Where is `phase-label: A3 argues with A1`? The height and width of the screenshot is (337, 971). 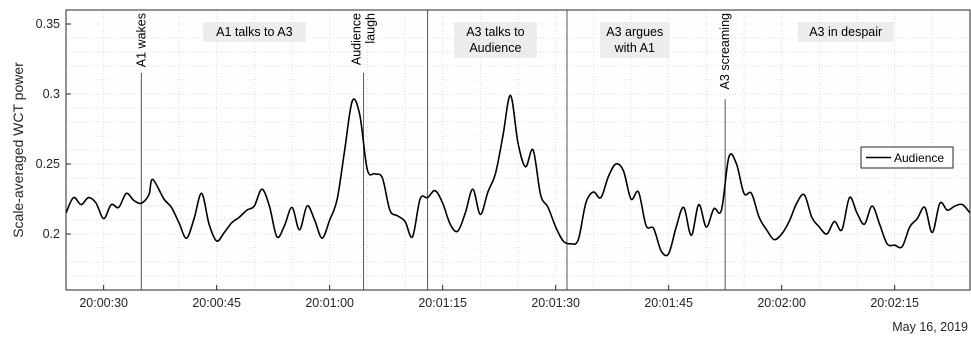 phase-label: A3 argues with A1 is located at coordinates (635, 40).